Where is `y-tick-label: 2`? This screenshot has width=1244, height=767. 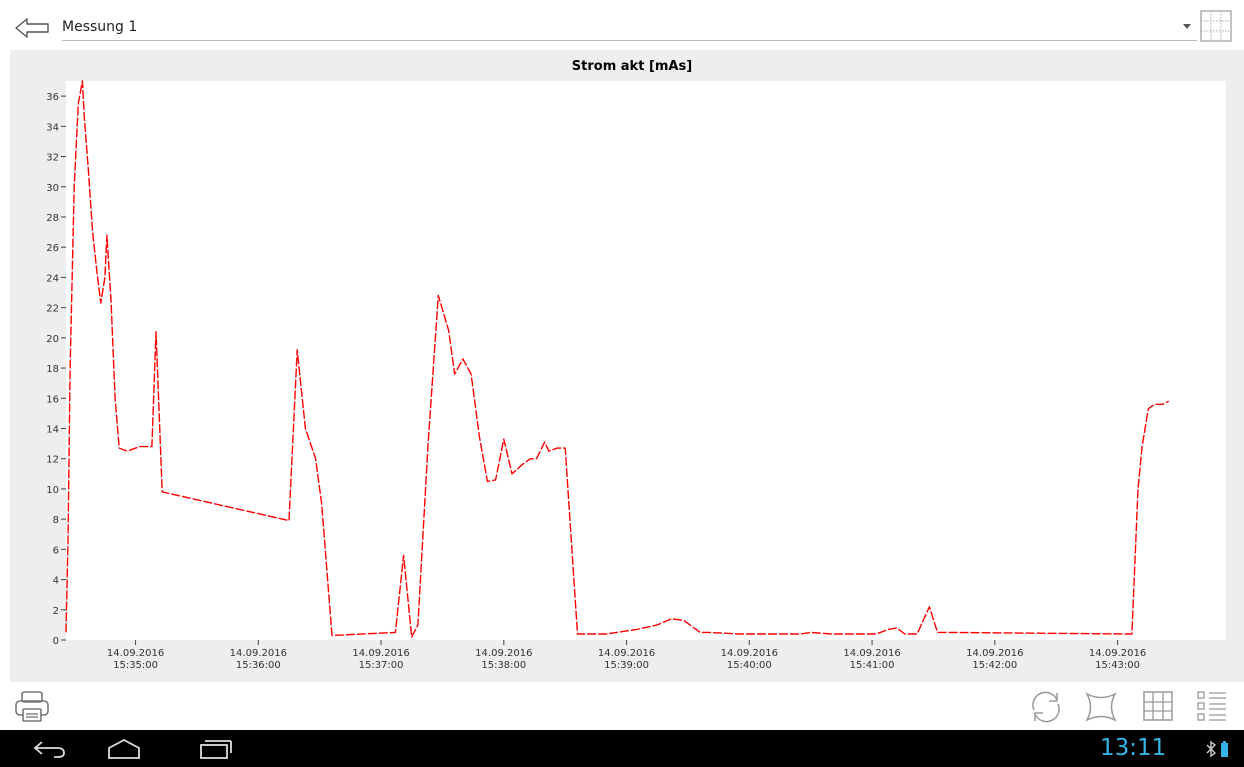 y-tick-label: 2 is located at coordinates (56, 611).